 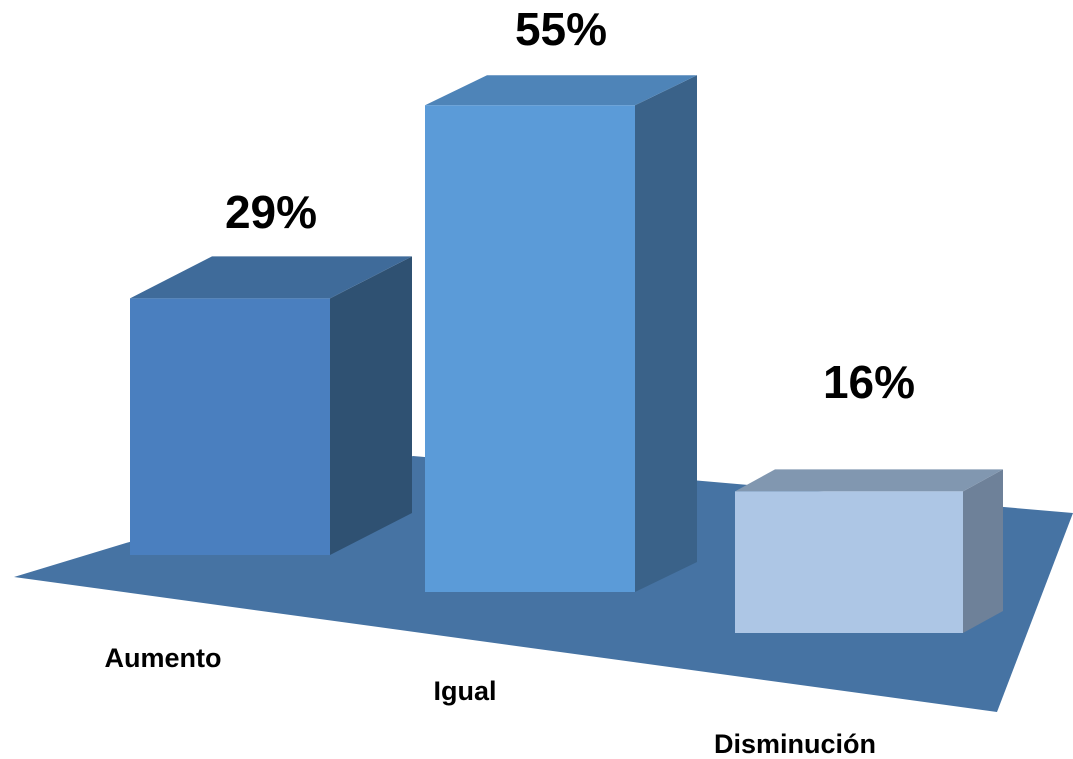 What do you see at coordinates (869, 382) in the screenshot?
I see `value-label: 16%` at bounding box center [869, 382].